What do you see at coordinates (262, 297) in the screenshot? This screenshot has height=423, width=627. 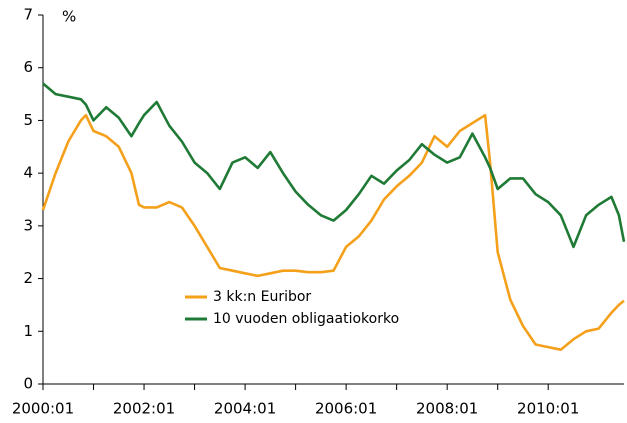 I see `legend-label: 3 kk:n Euribor` at bounding box center [262, 297].